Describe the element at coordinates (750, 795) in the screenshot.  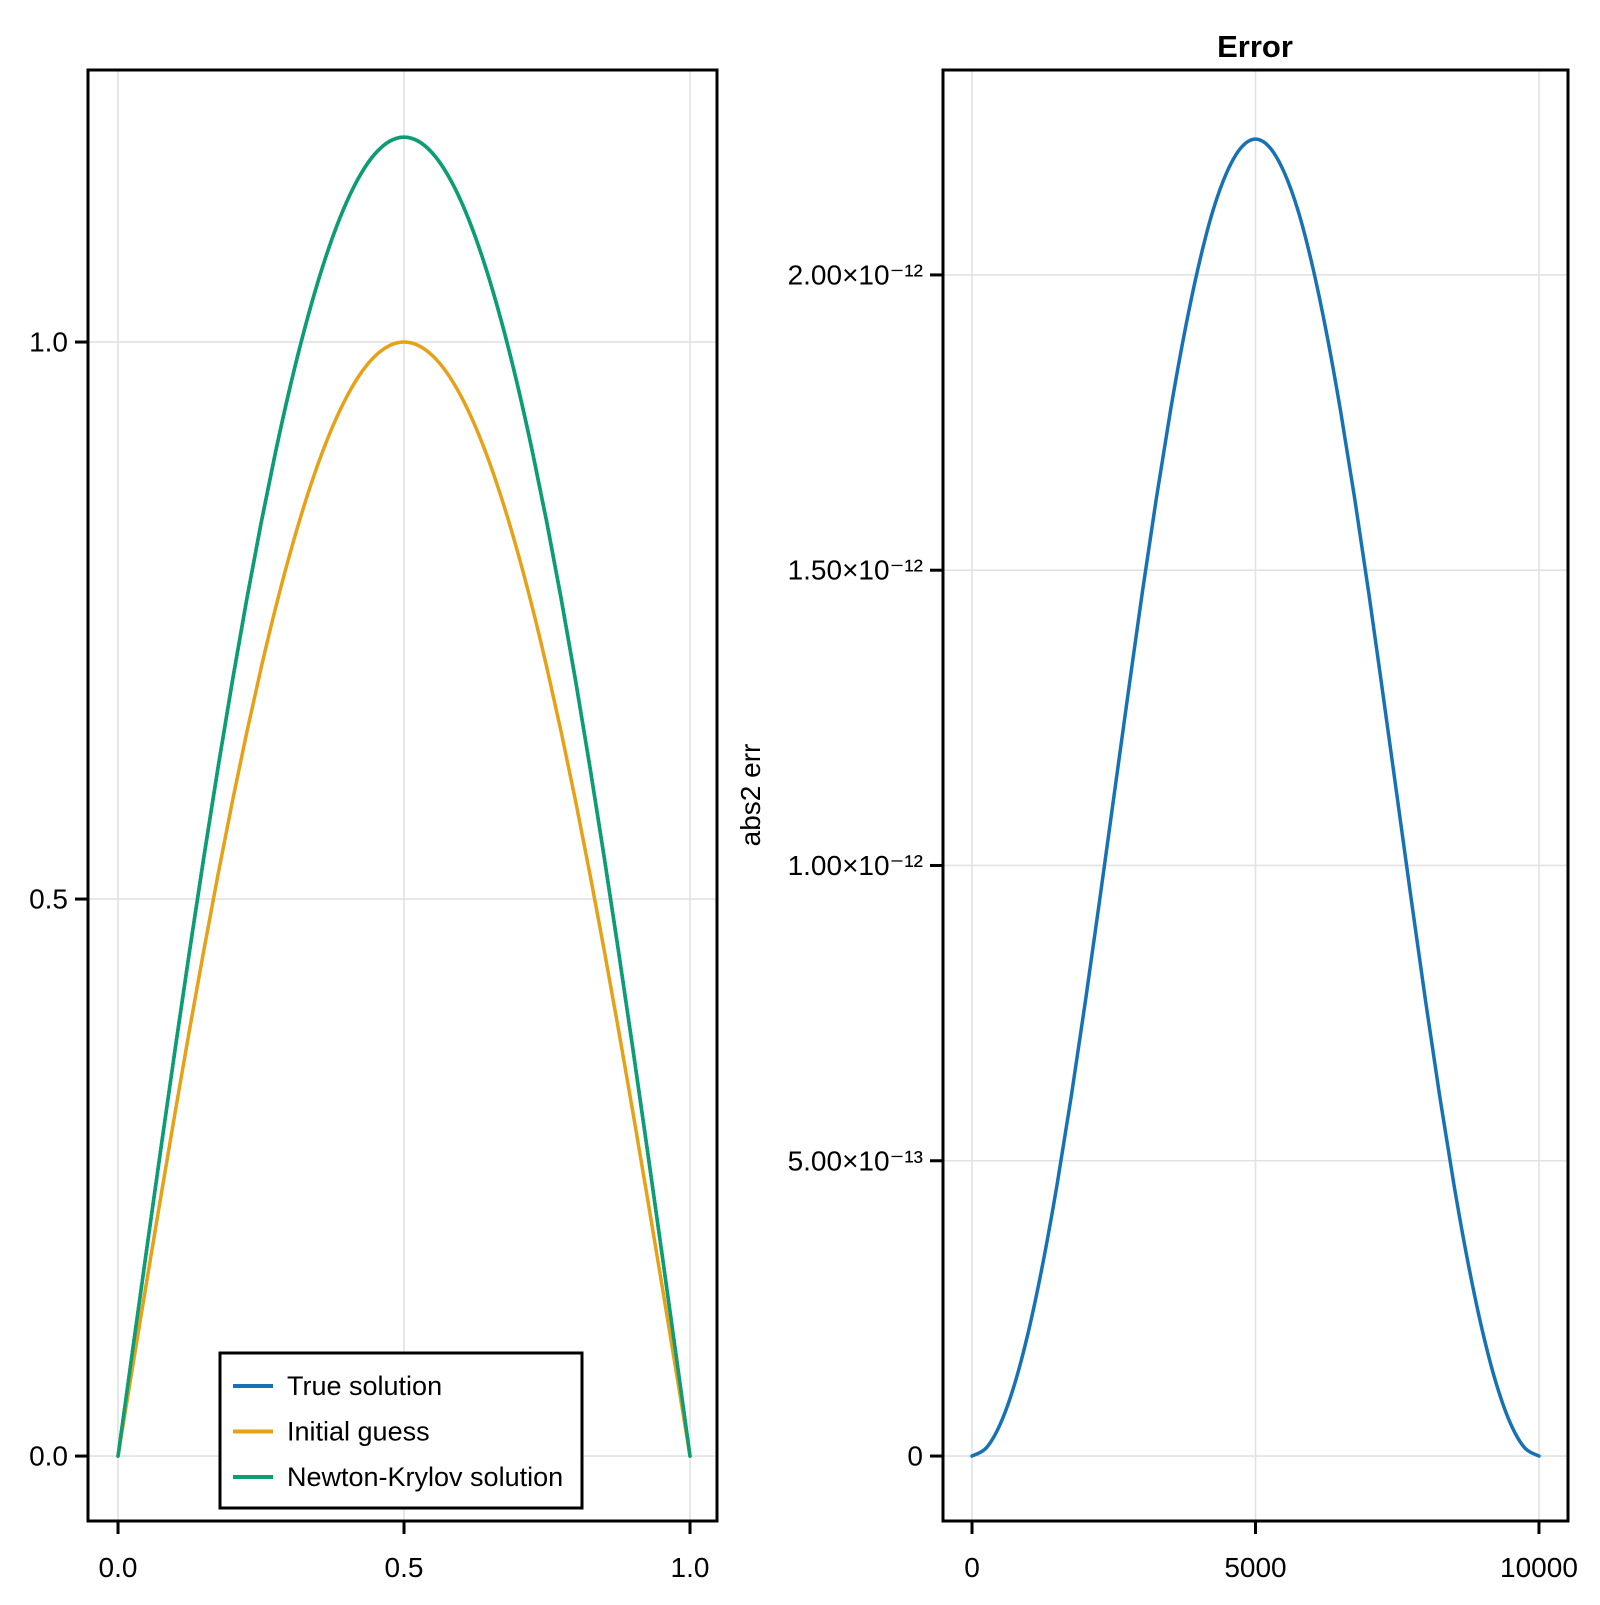
I see `right-plot-ylabel: abs2 err` at that location.